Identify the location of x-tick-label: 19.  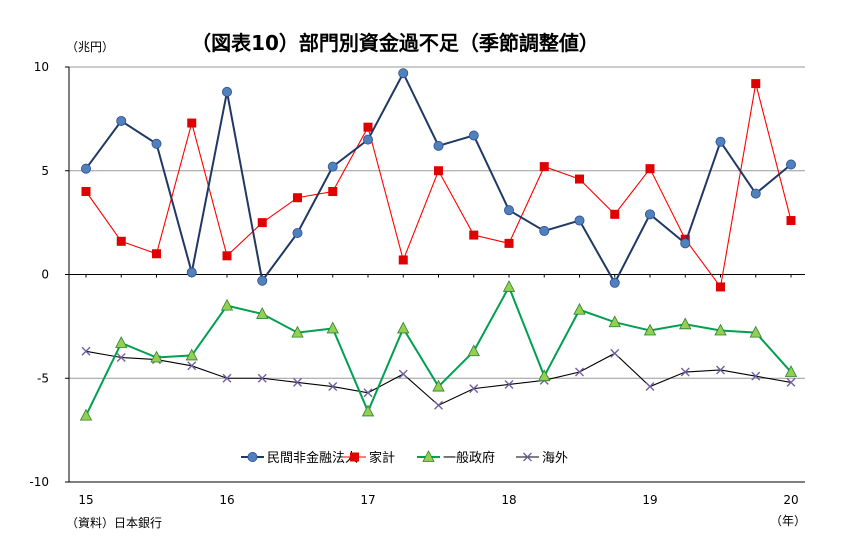
(649, 500).